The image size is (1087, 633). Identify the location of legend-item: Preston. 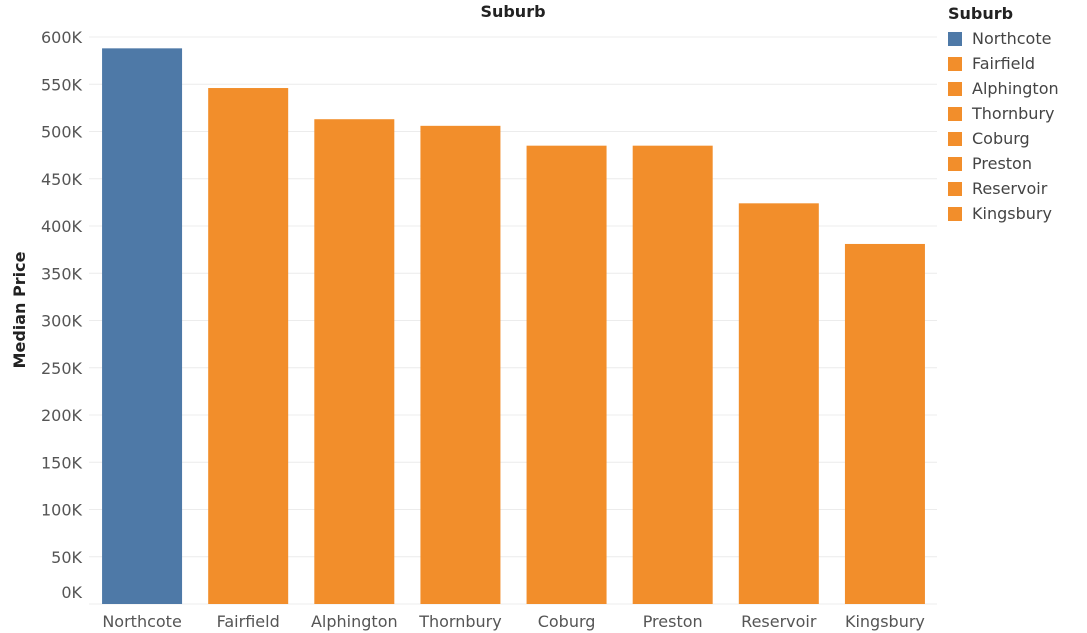
(1015, 163).